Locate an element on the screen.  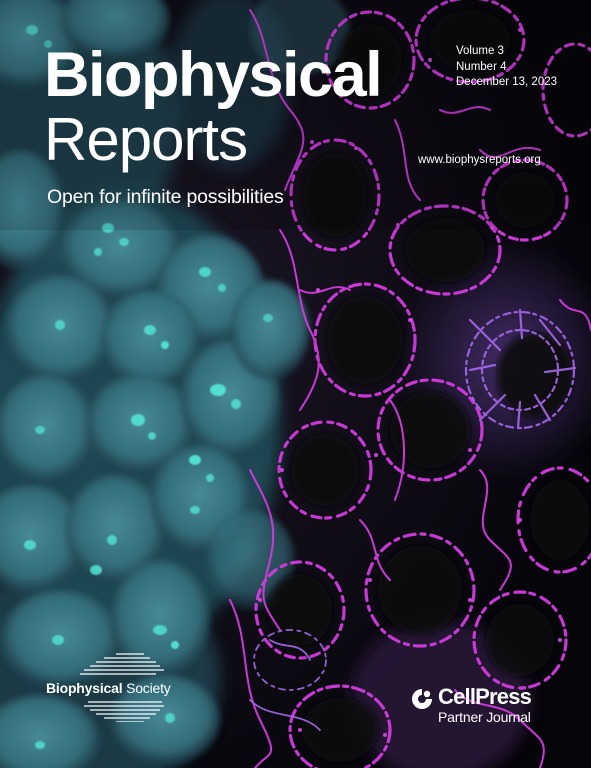
journal-title-line1: Biophysical is located at coordinates (213, 75).